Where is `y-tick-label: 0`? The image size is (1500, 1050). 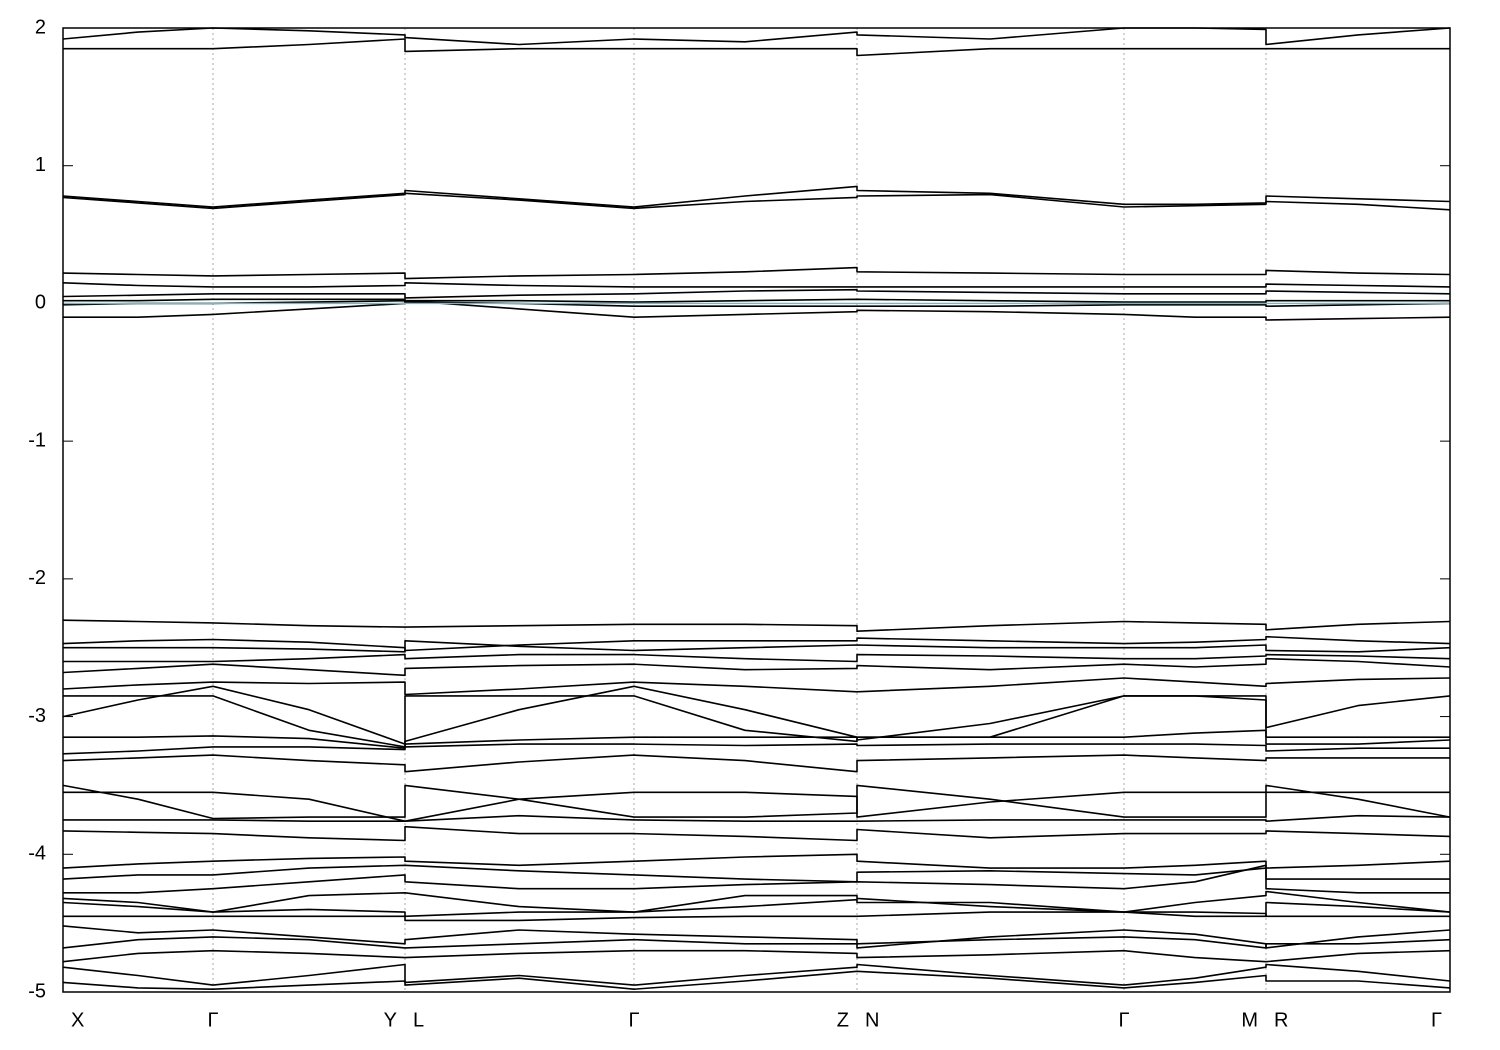 y-tick-label: 0 is located at coordinates (40, 303).